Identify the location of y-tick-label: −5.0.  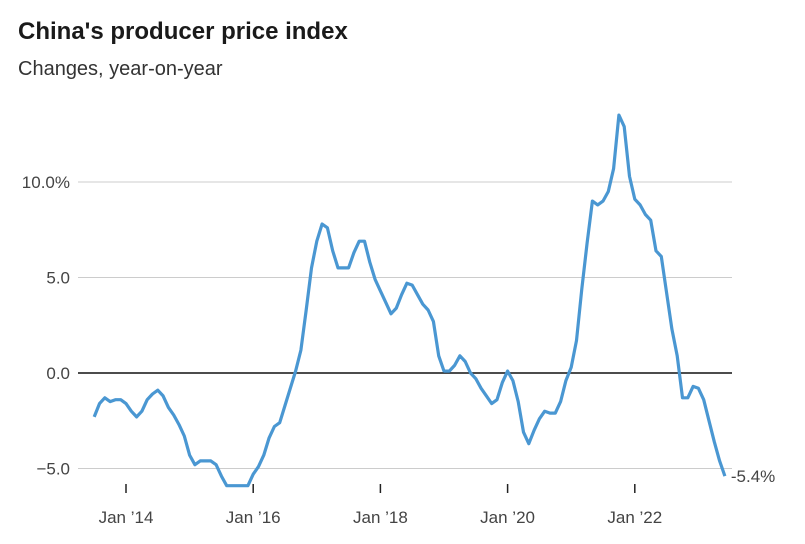
(53, 469).